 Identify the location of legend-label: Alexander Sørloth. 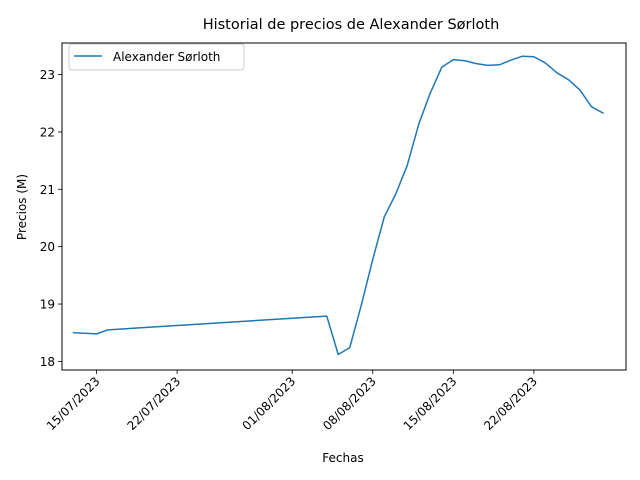
(166, 57).